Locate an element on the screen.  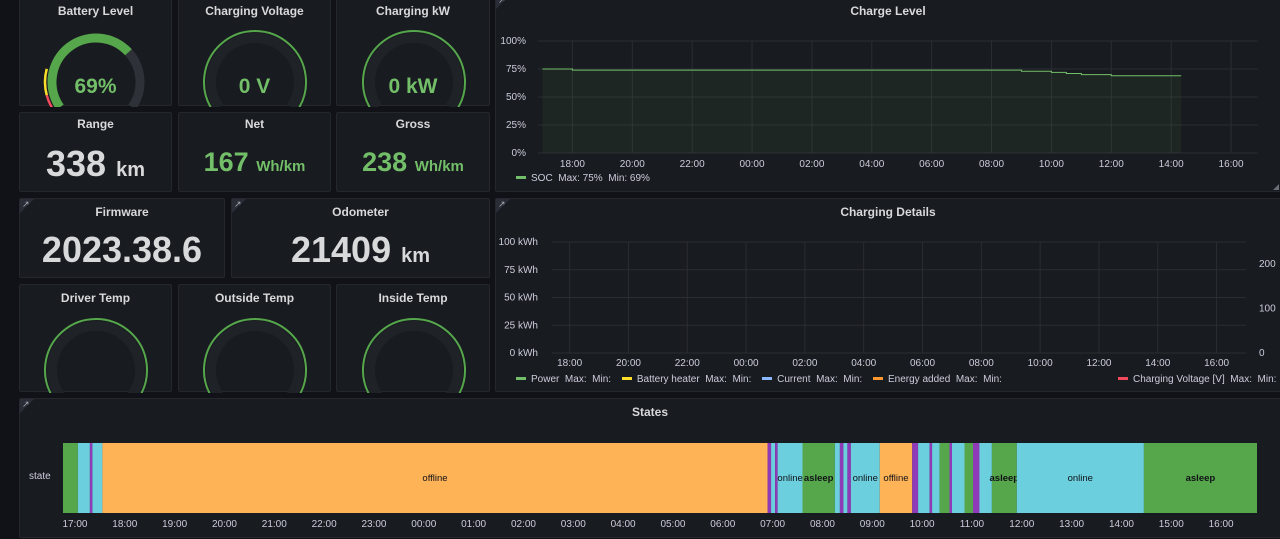
battery-level-panel: Battery Level 69% is located at coordinates (95, 53).